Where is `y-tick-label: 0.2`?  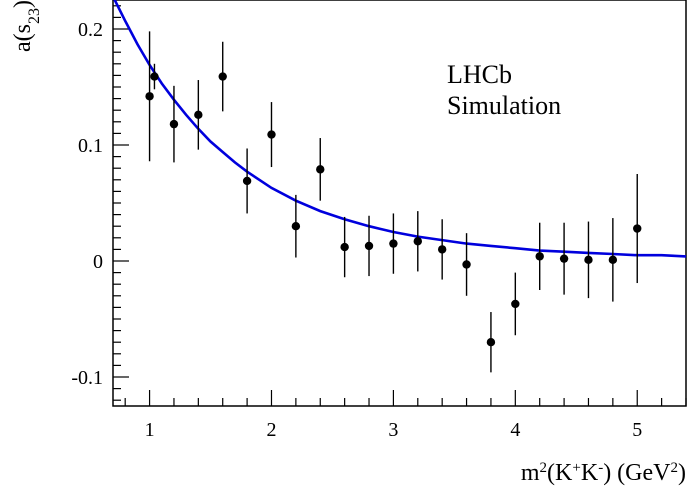
y-tick-label: 0.2 is located at coordinates (90, 30).